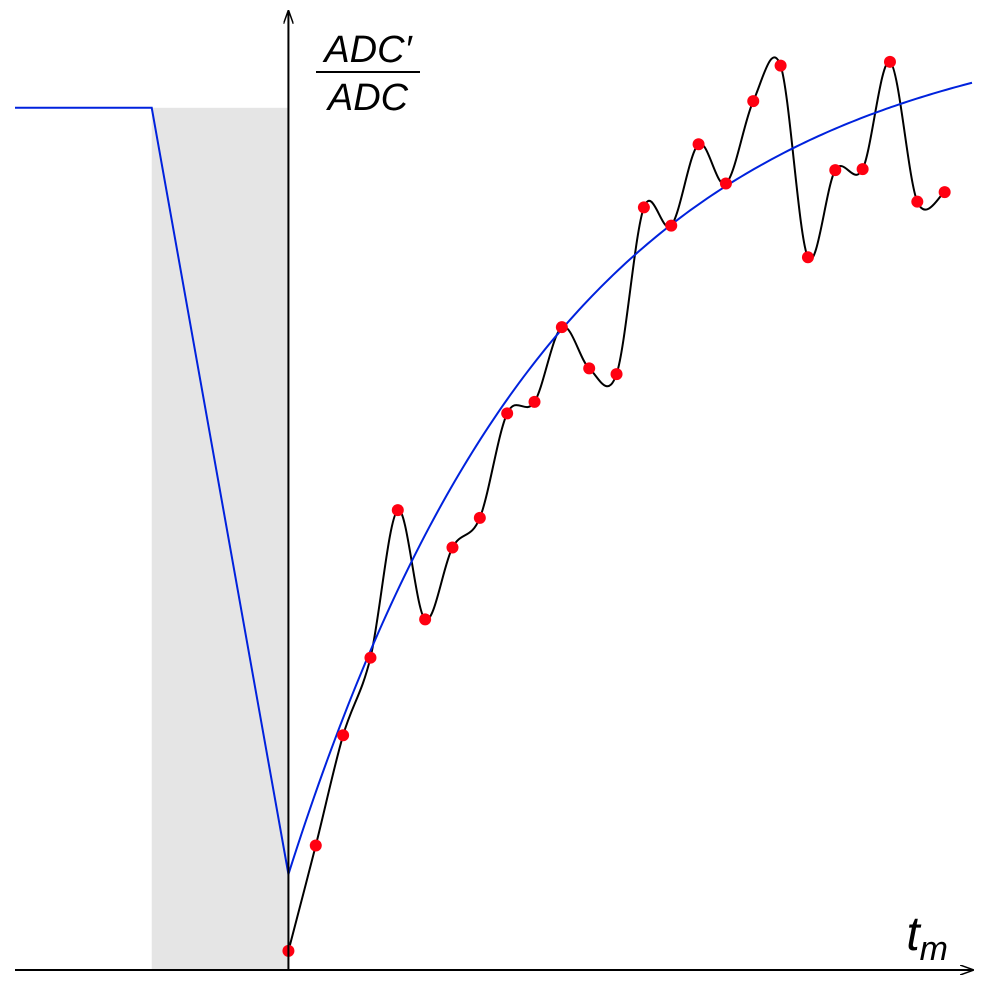 The height and width of the screenshot is (984, 986). I want to click on x-axis-label-main: t, so click(913, 934).